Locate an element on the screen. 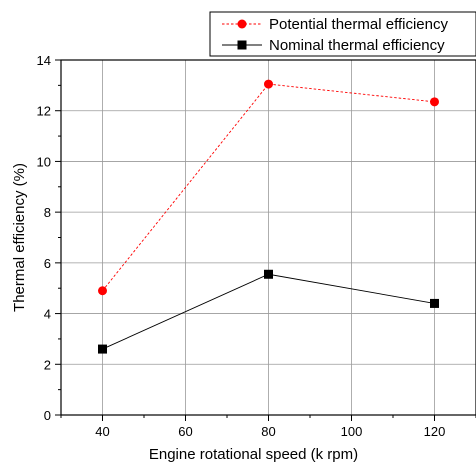 The width and height of the screenshot is (476, 466). legend-label: Potential thermal efficiency is located at coordinates (358, 24).